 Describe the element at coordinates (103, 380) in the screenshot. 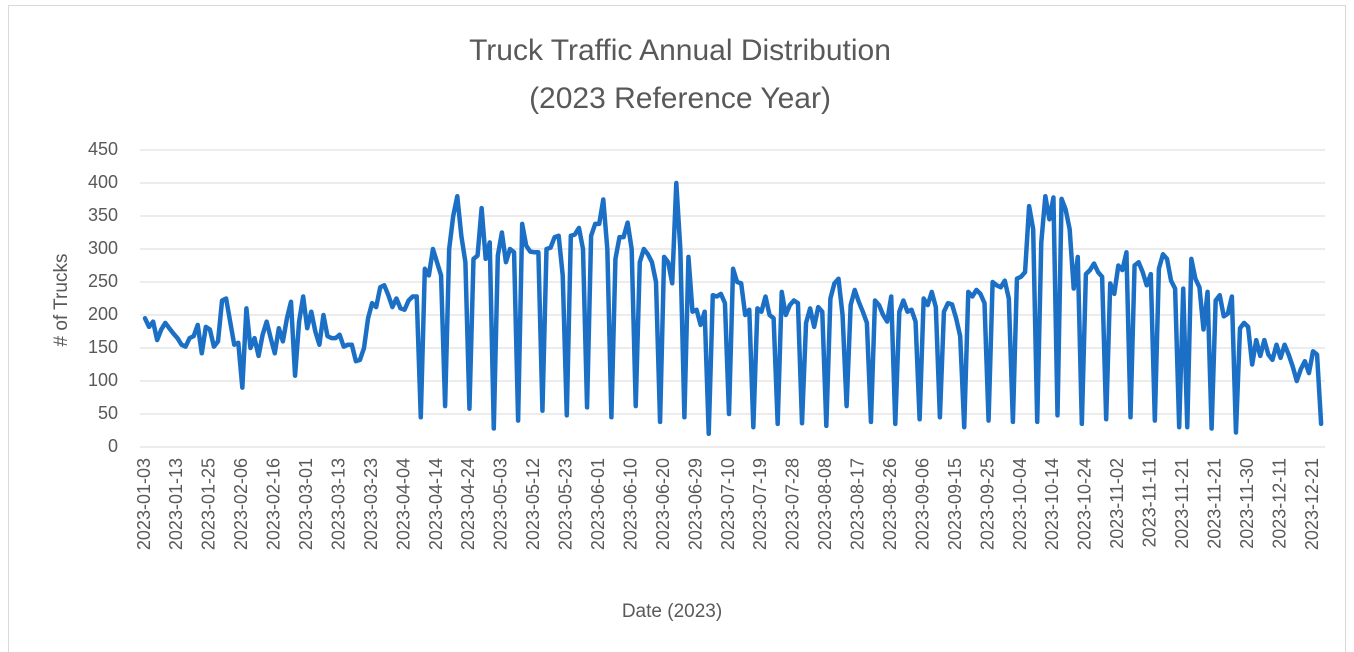

I see `y-tick-label: 100` at that location.